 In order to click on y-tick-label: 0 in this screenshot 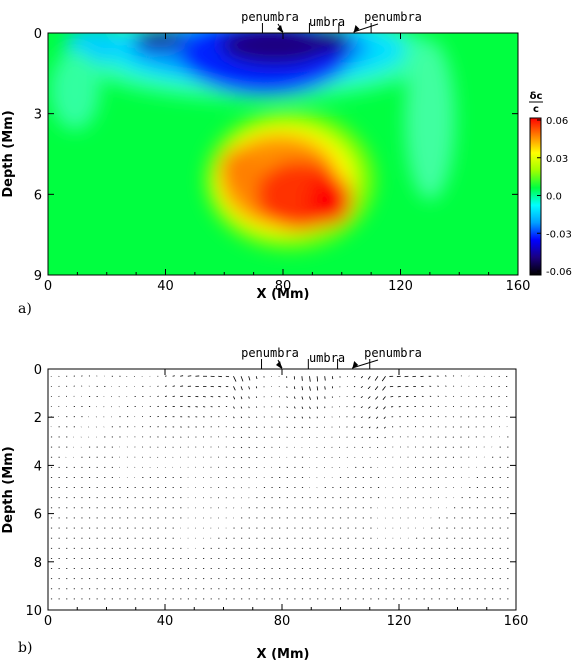, I will do `click(38, 370)`.